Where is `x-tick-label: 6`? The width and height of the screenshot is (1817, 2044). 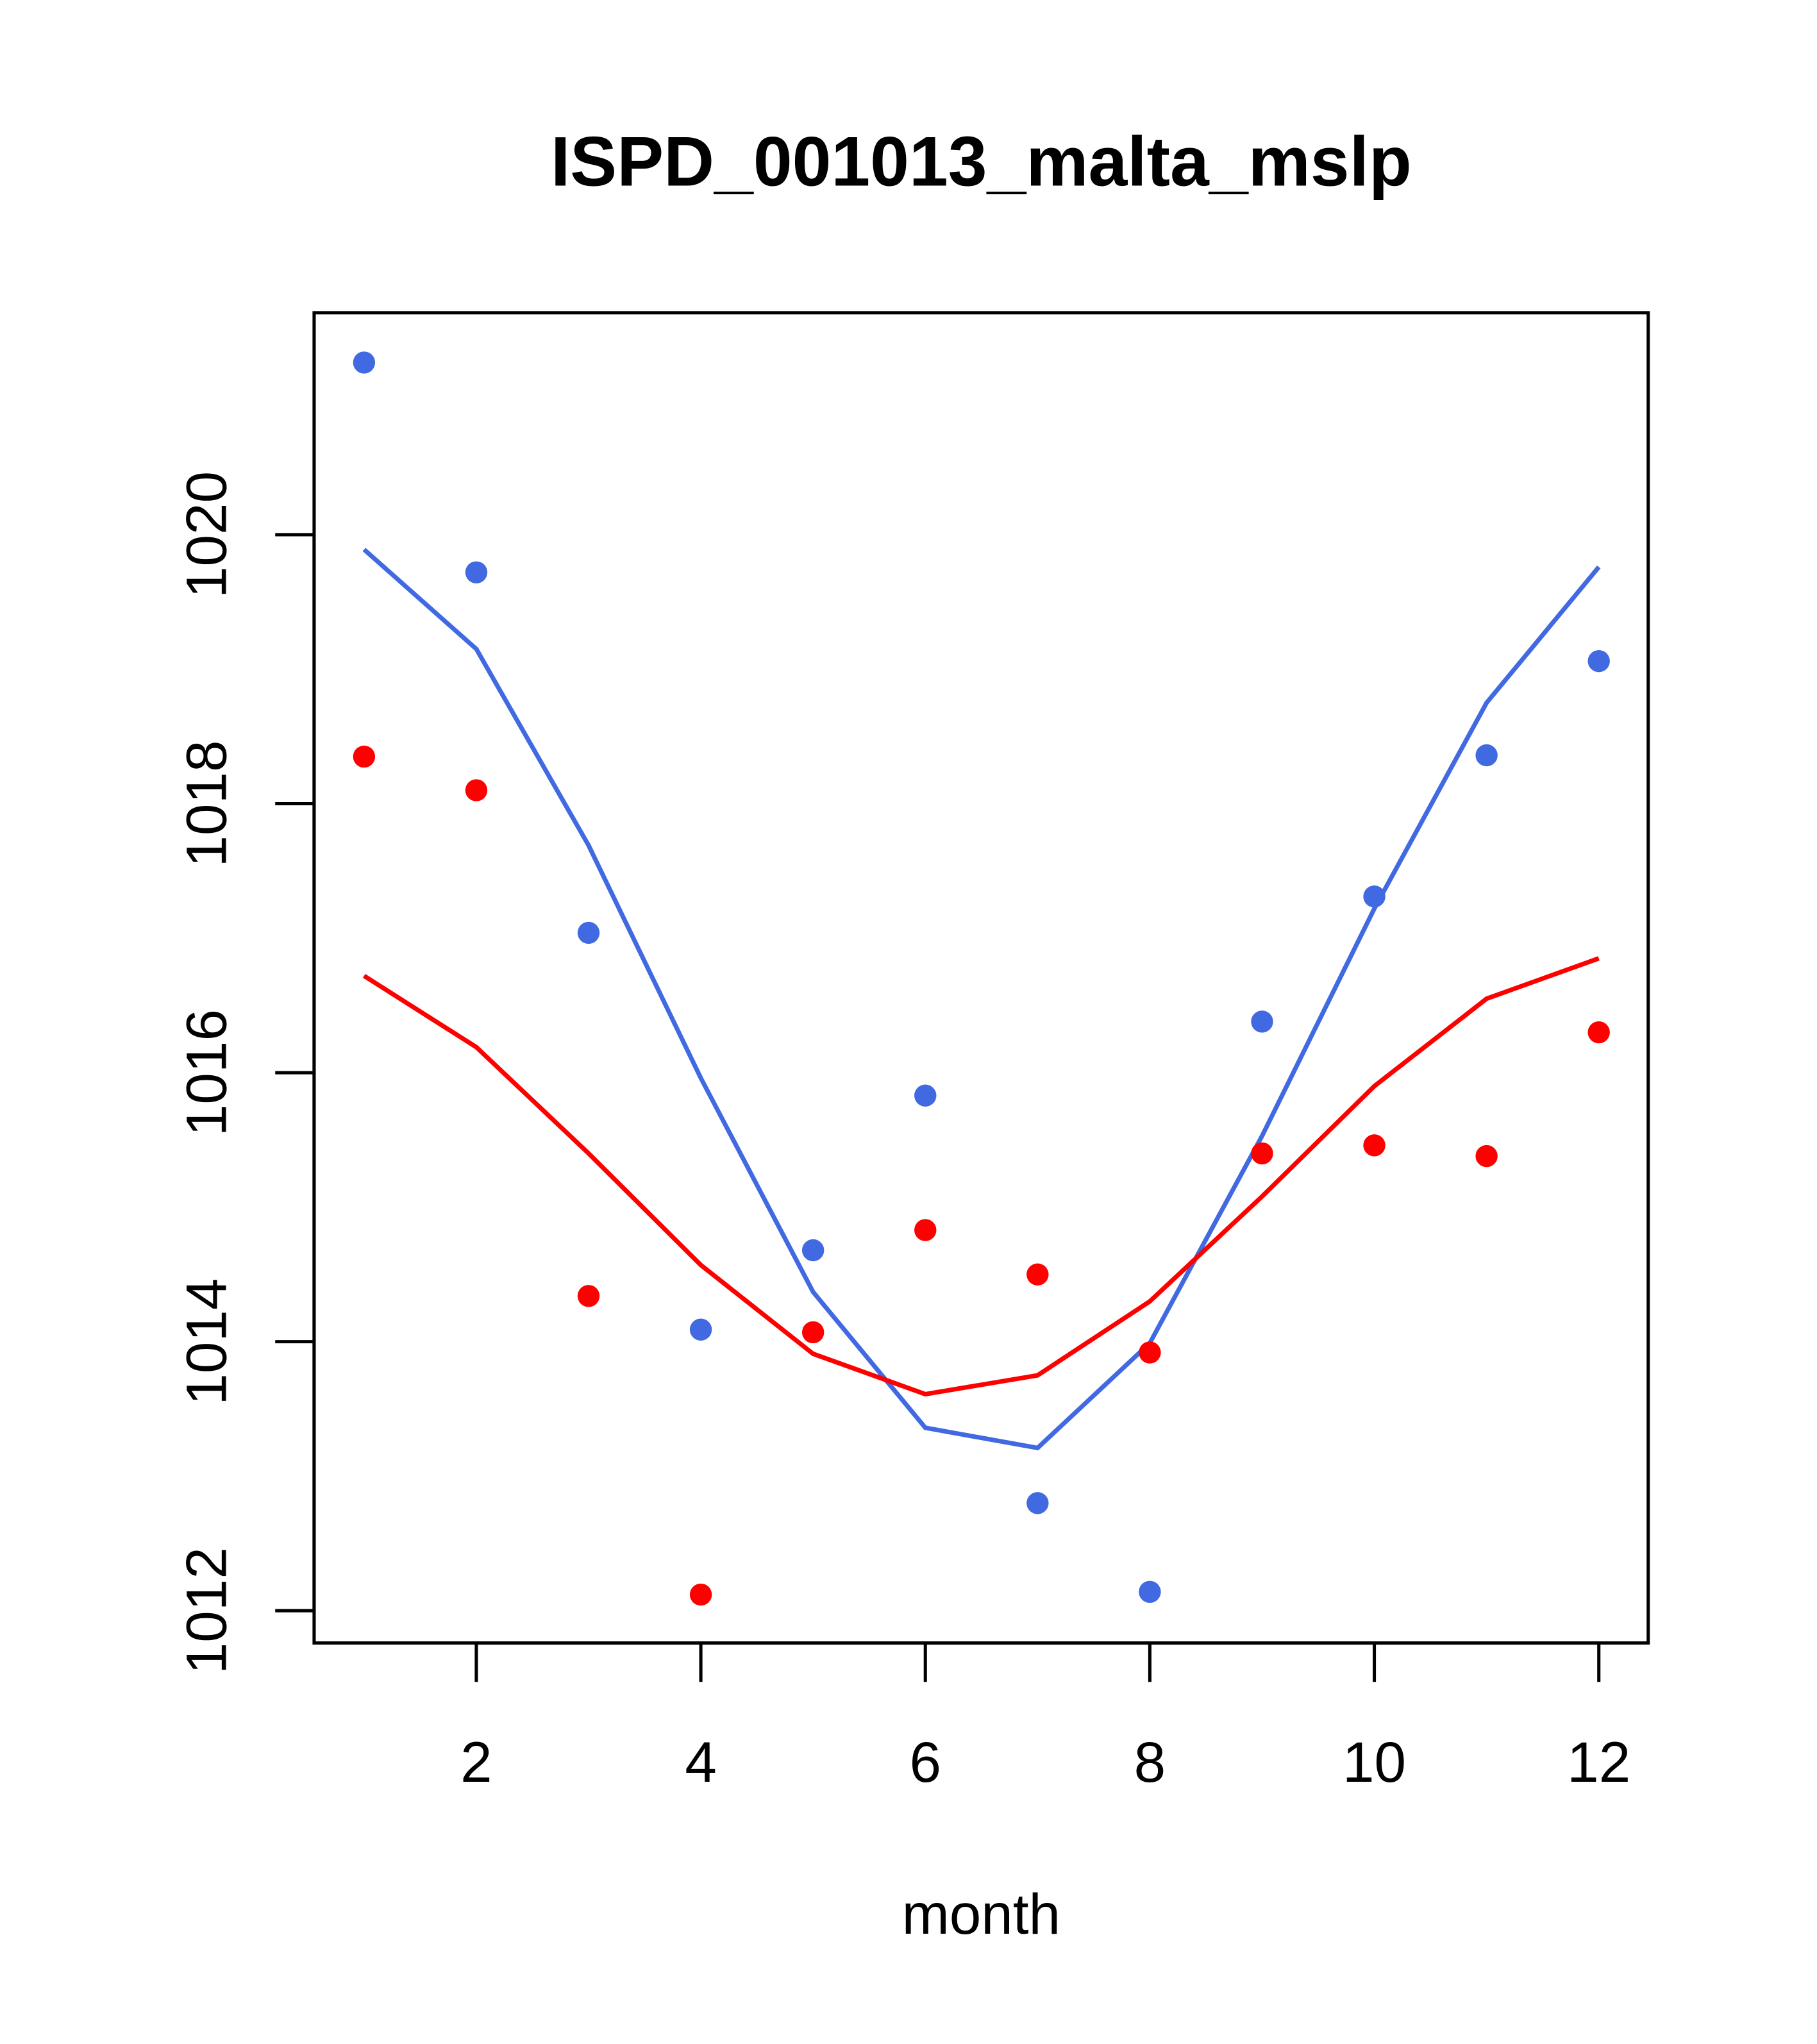 x-tick-label: 6 is located at coordinates (925, 1762).